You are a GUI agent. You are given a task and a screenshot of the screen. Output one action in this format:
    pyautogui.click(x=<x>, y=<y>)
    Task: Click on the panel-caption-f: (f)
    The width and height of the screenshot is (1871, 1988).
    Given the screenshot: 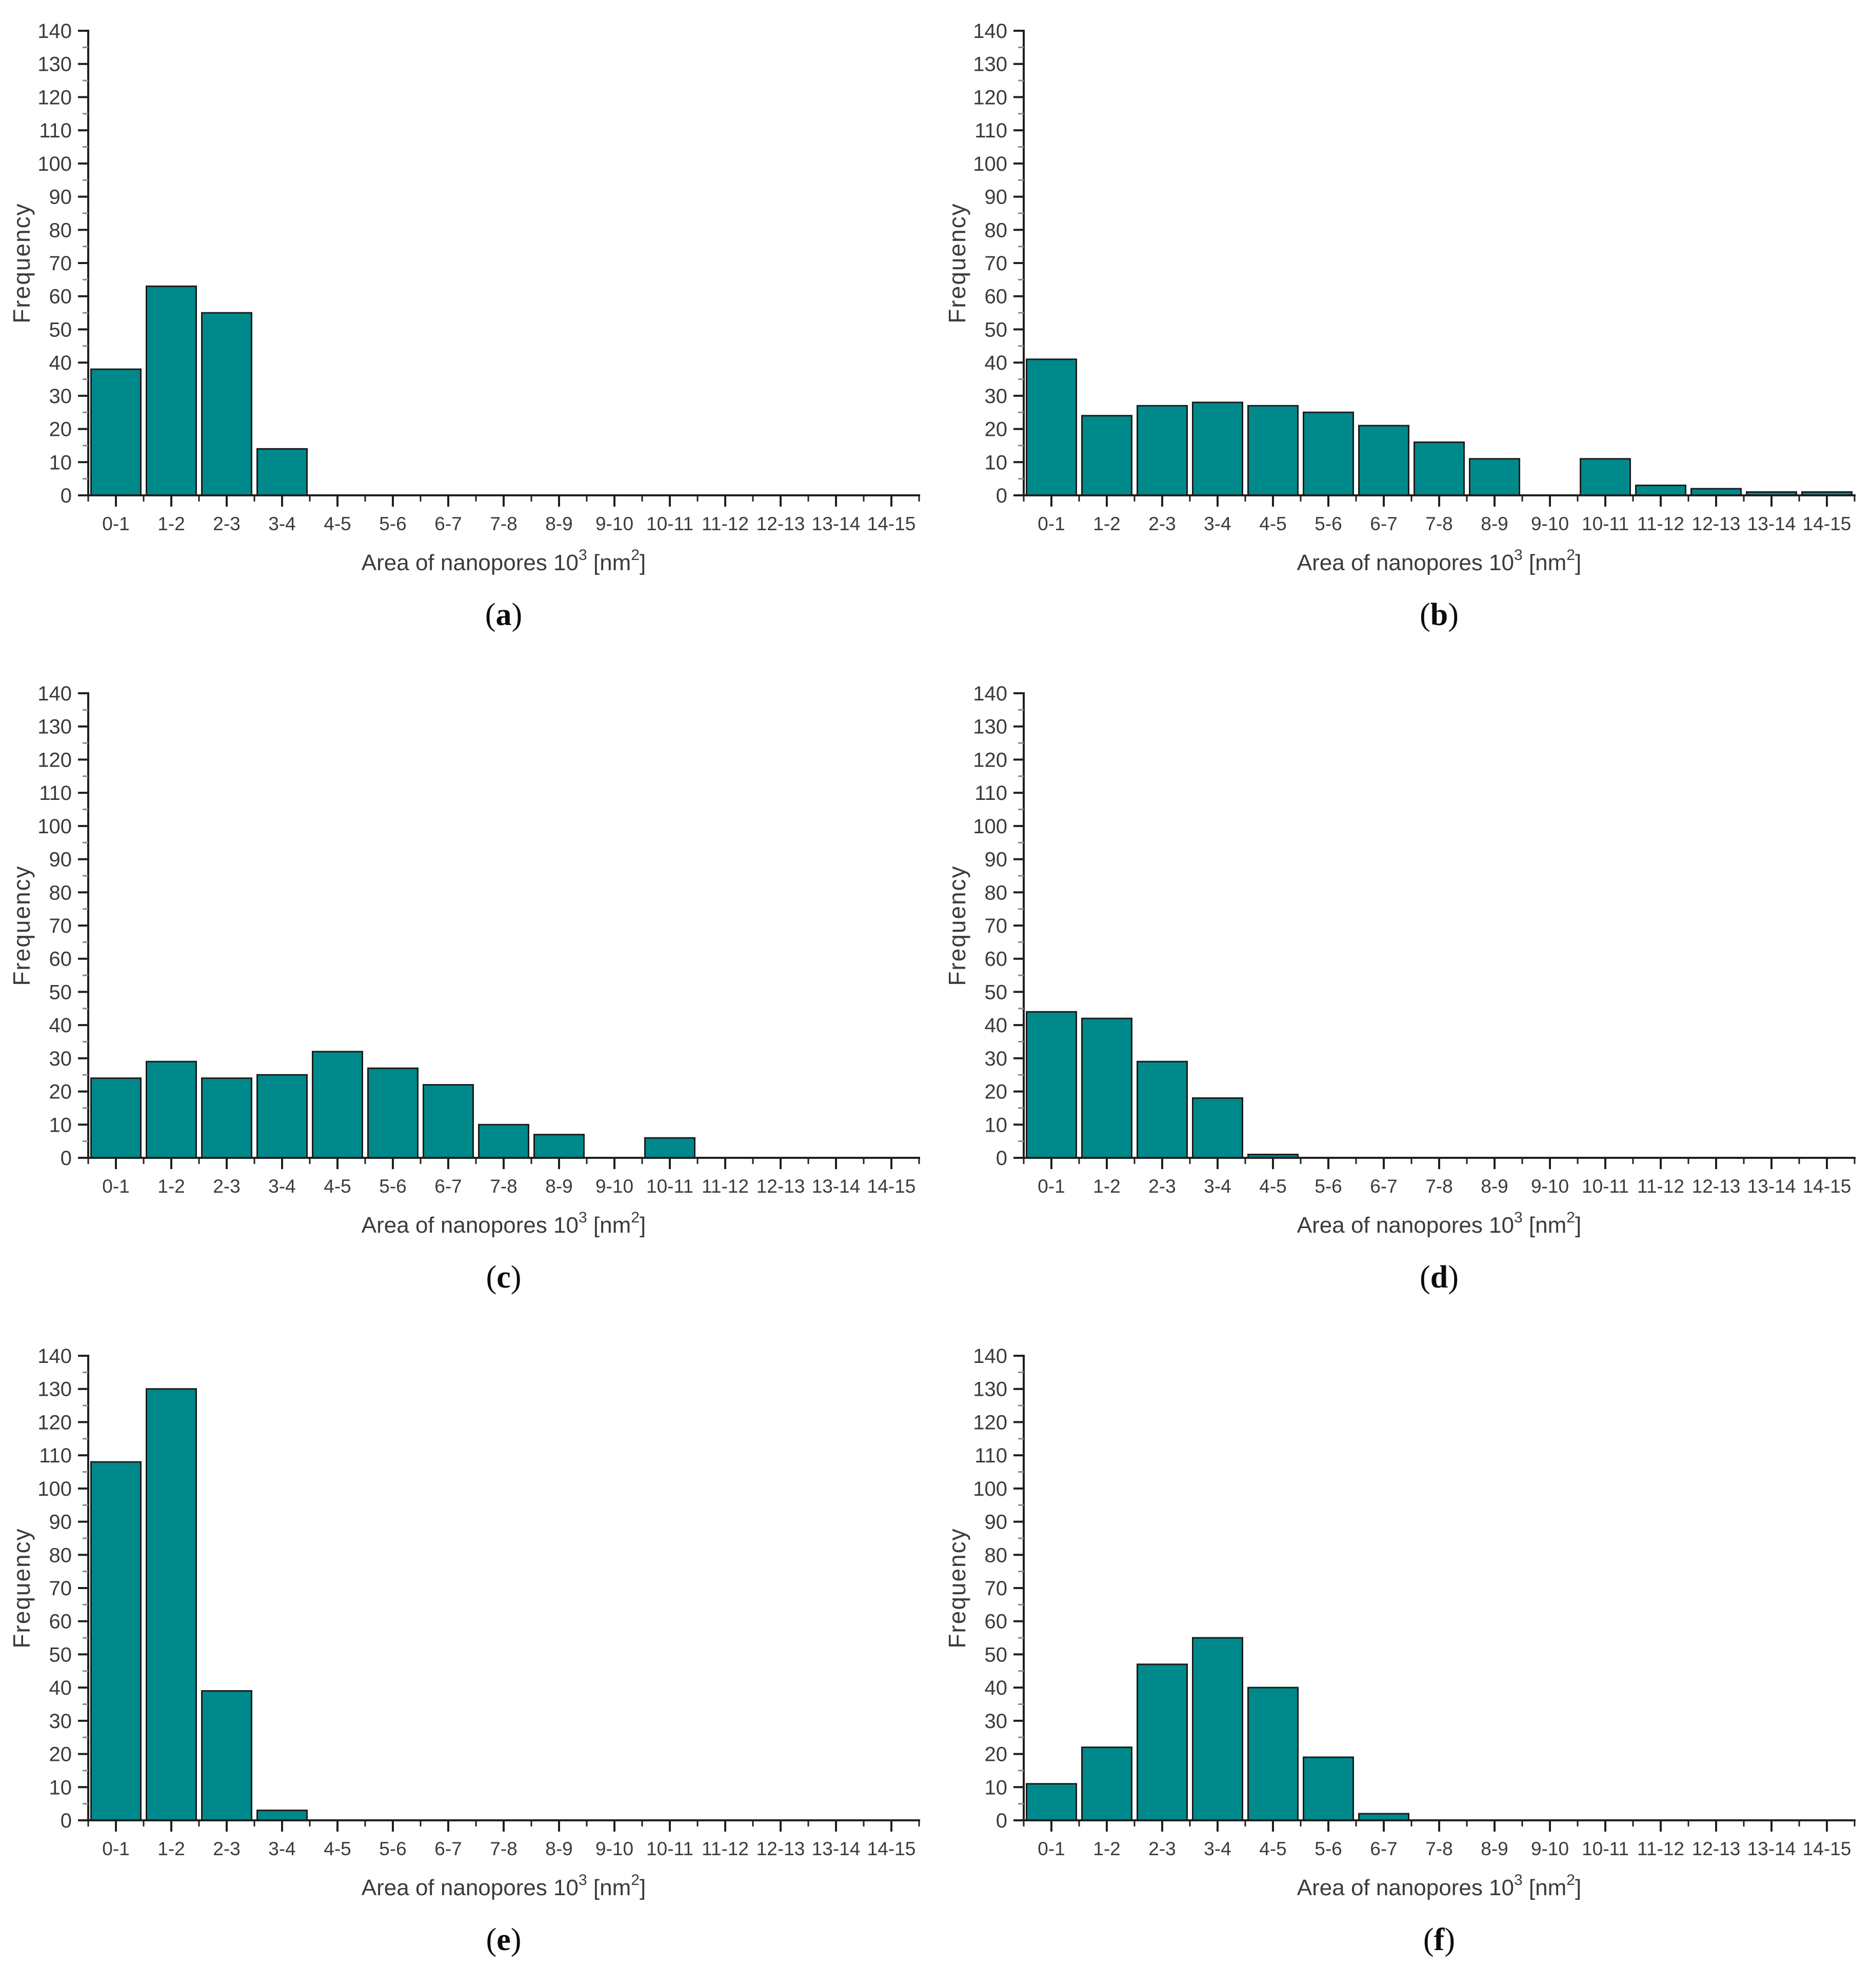 What is the action you would take?
    pyautogui.click(x=1440, y=1940)
    